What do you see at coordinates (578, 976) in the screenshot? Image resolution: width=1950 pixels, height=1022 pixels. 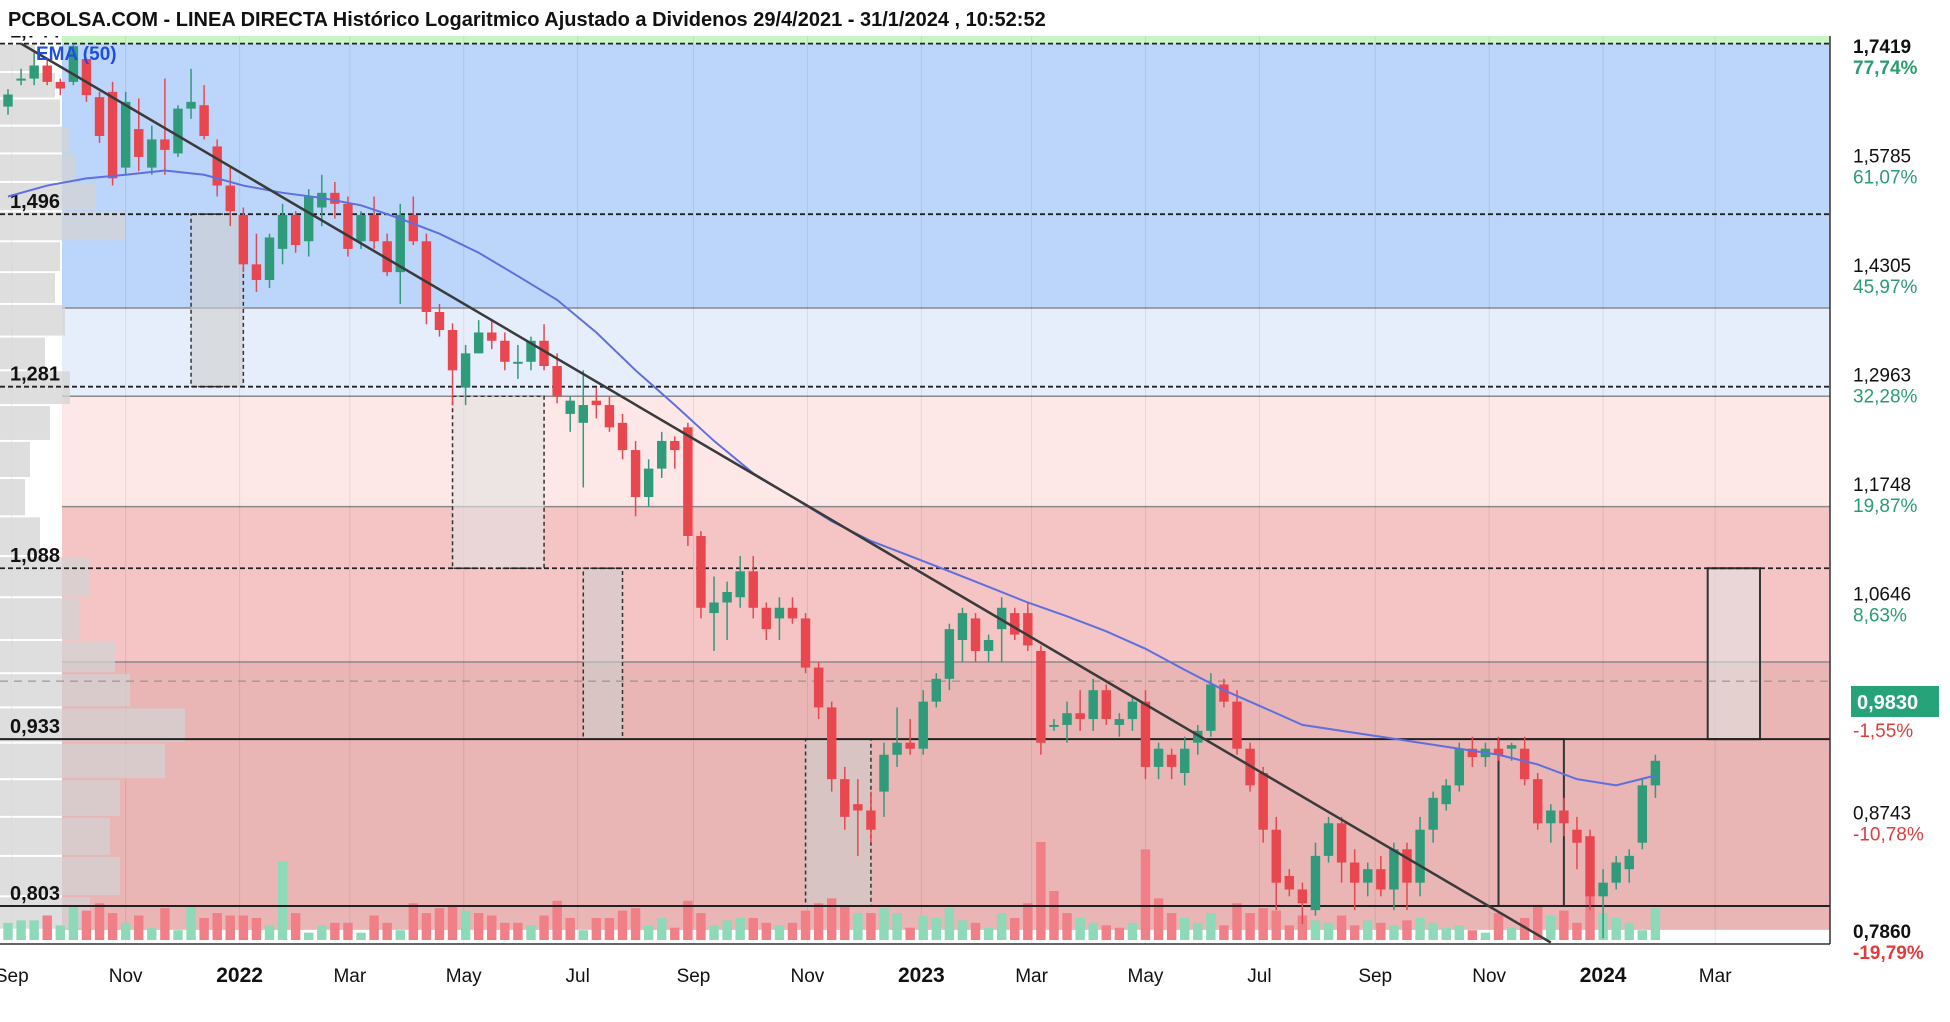 I see `x-tick-label-5: Jul` at bounding box center [578, 976].